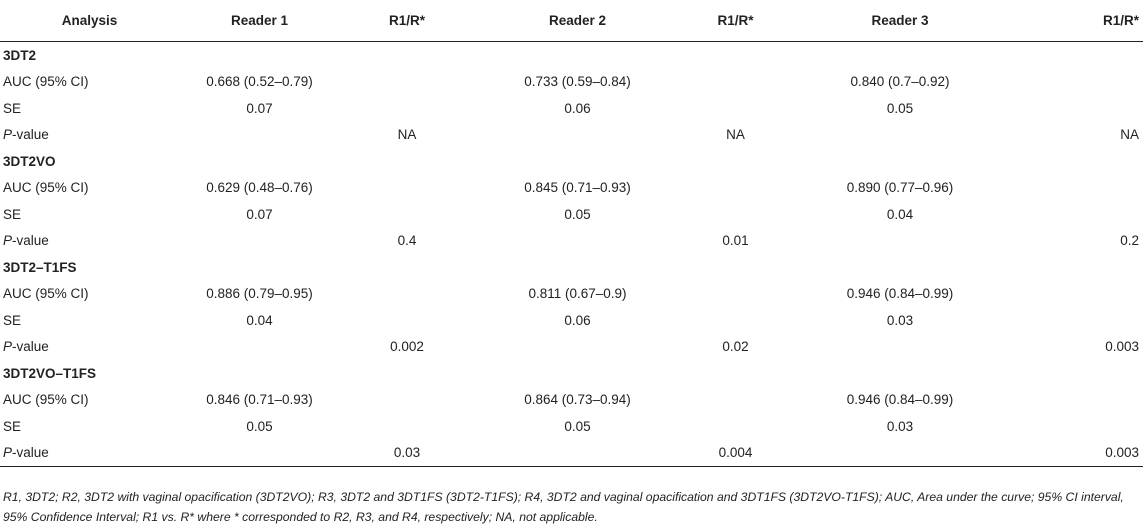 Image resolution: width=1143 pixels, height=531 pixels. What do you see at coordinates (735, 21) in the screenshot?
I see `col-header-r1-r-2: R1/R*` at bounding box center [735, 21].